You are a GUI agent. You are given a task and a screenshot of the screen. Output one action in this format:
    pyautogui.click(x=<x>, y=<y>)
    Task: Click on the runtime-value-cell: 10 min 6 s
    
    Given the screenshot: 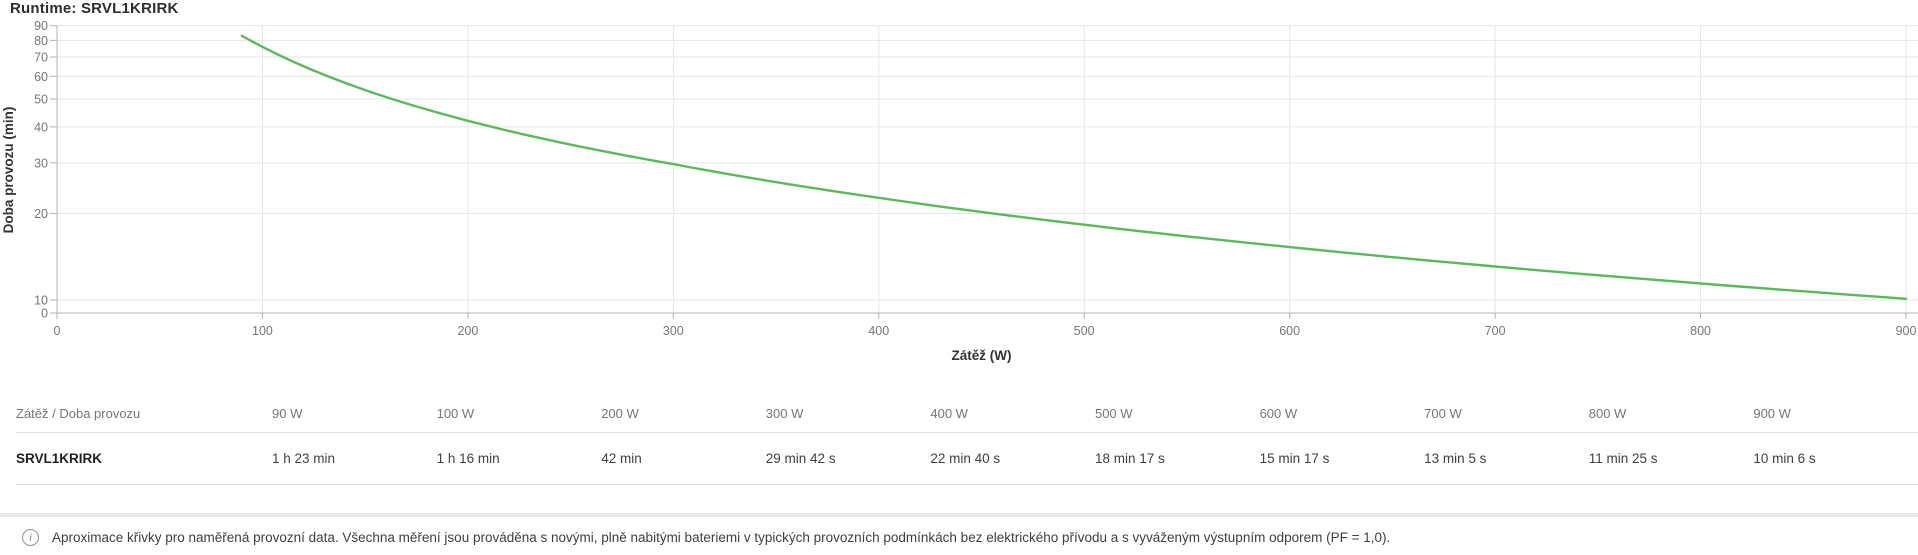 What is the action you would take?
    pyautogui.click(x=1835, y=458)
    